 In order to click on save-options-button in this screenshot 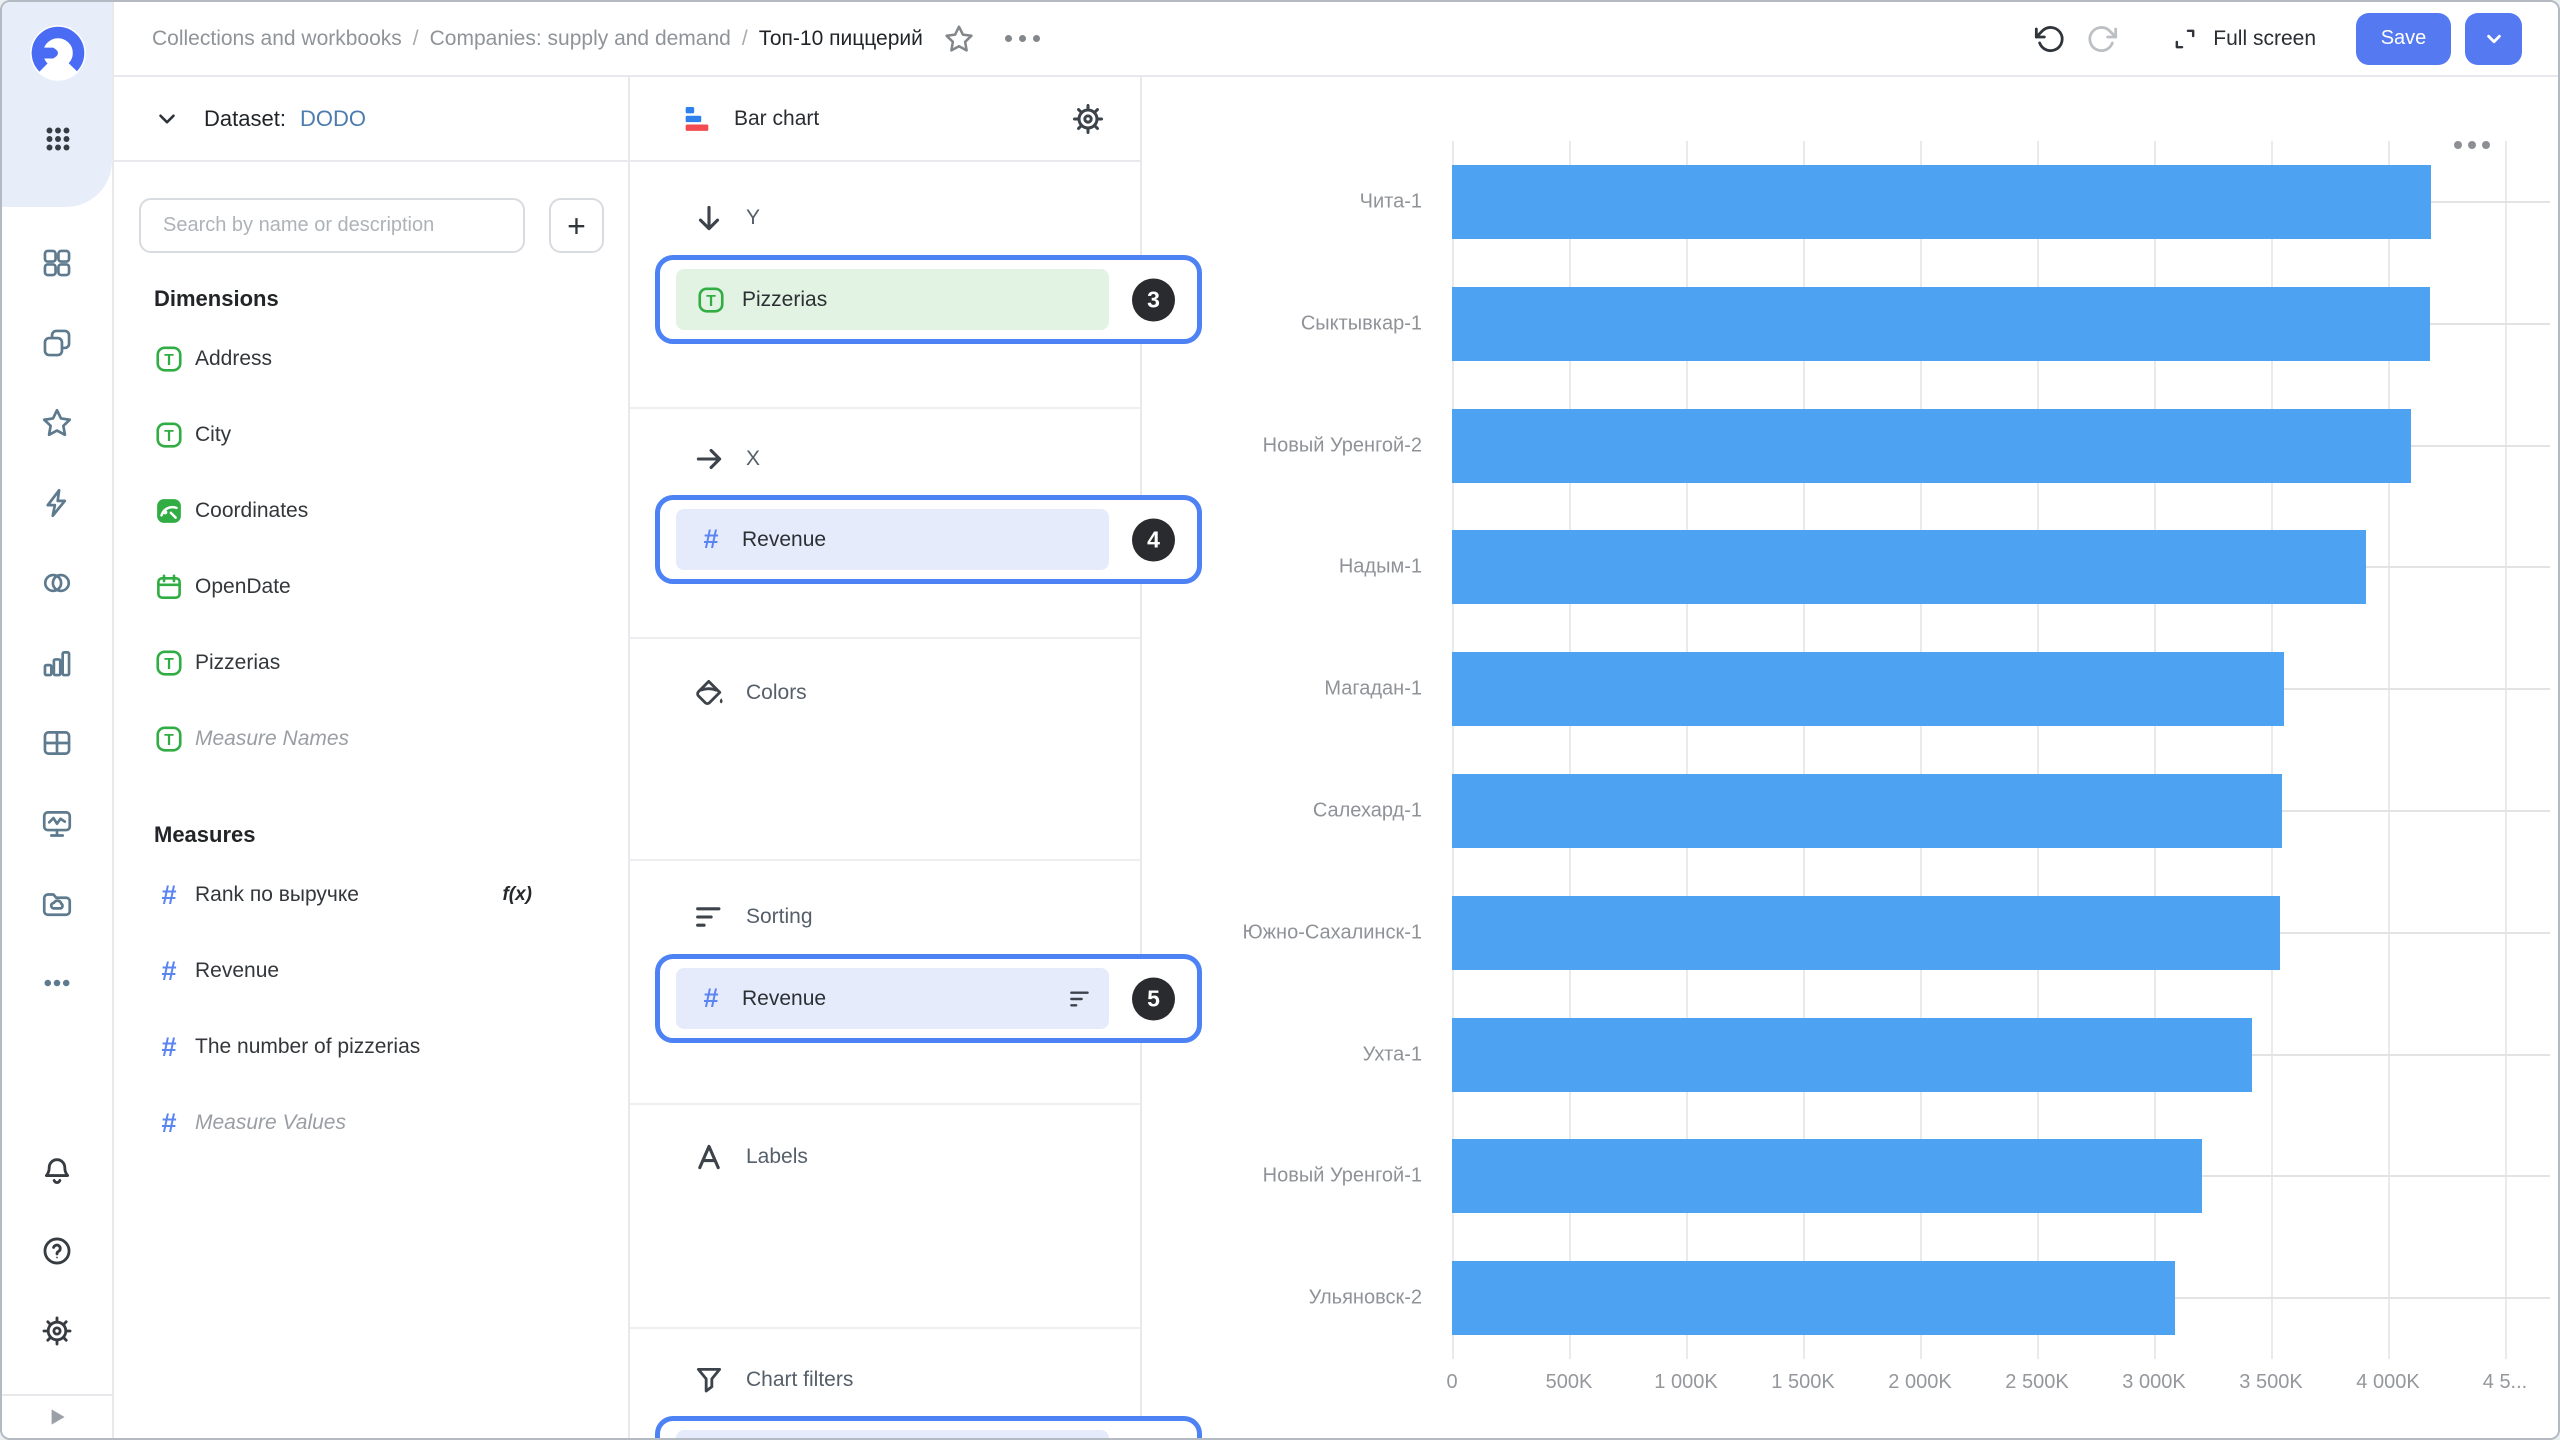, I will do `click(2493, 38)`.